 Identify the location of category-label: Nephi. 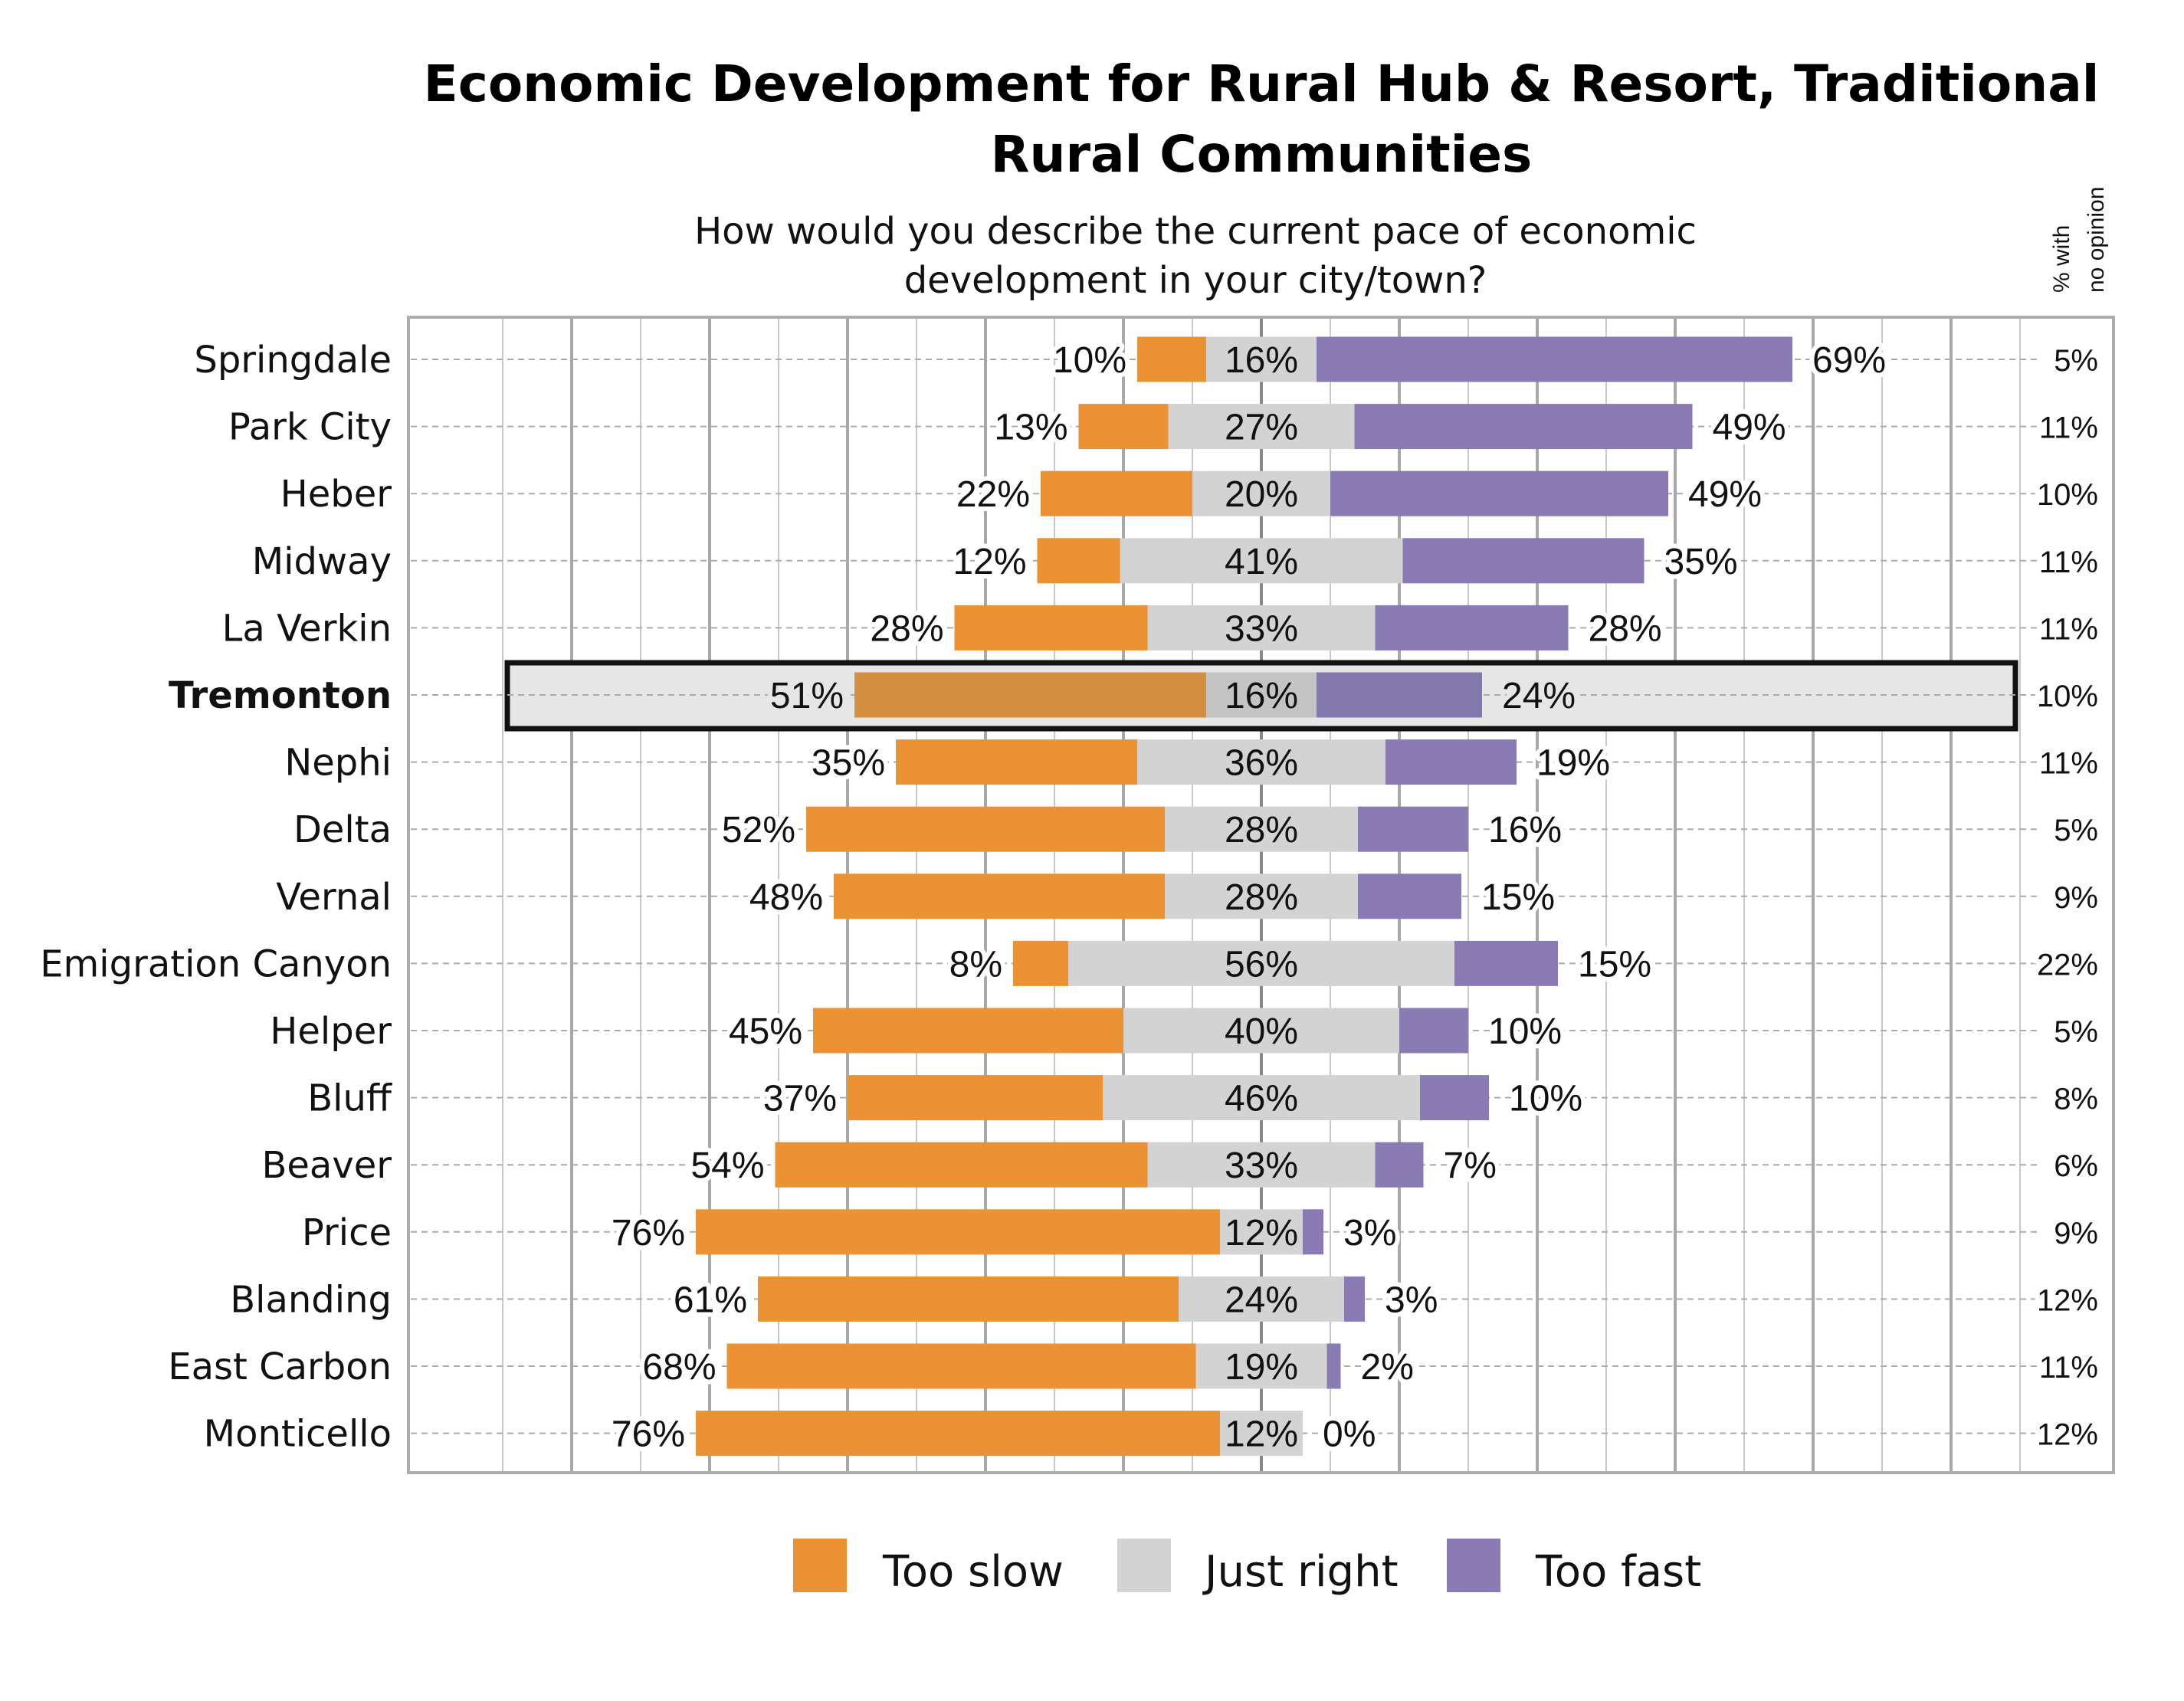
(338, 763).